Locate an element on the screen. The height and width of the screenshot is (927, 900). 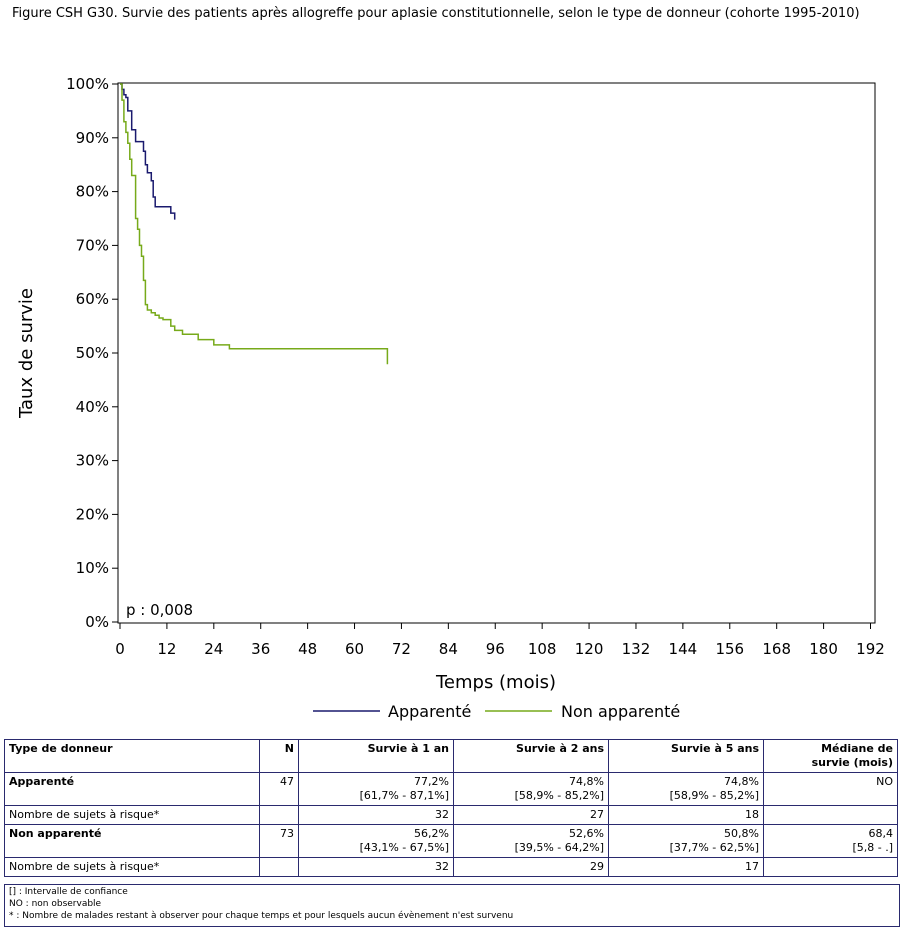
y-tick-label: 50% is located at coordinates (92, 353).